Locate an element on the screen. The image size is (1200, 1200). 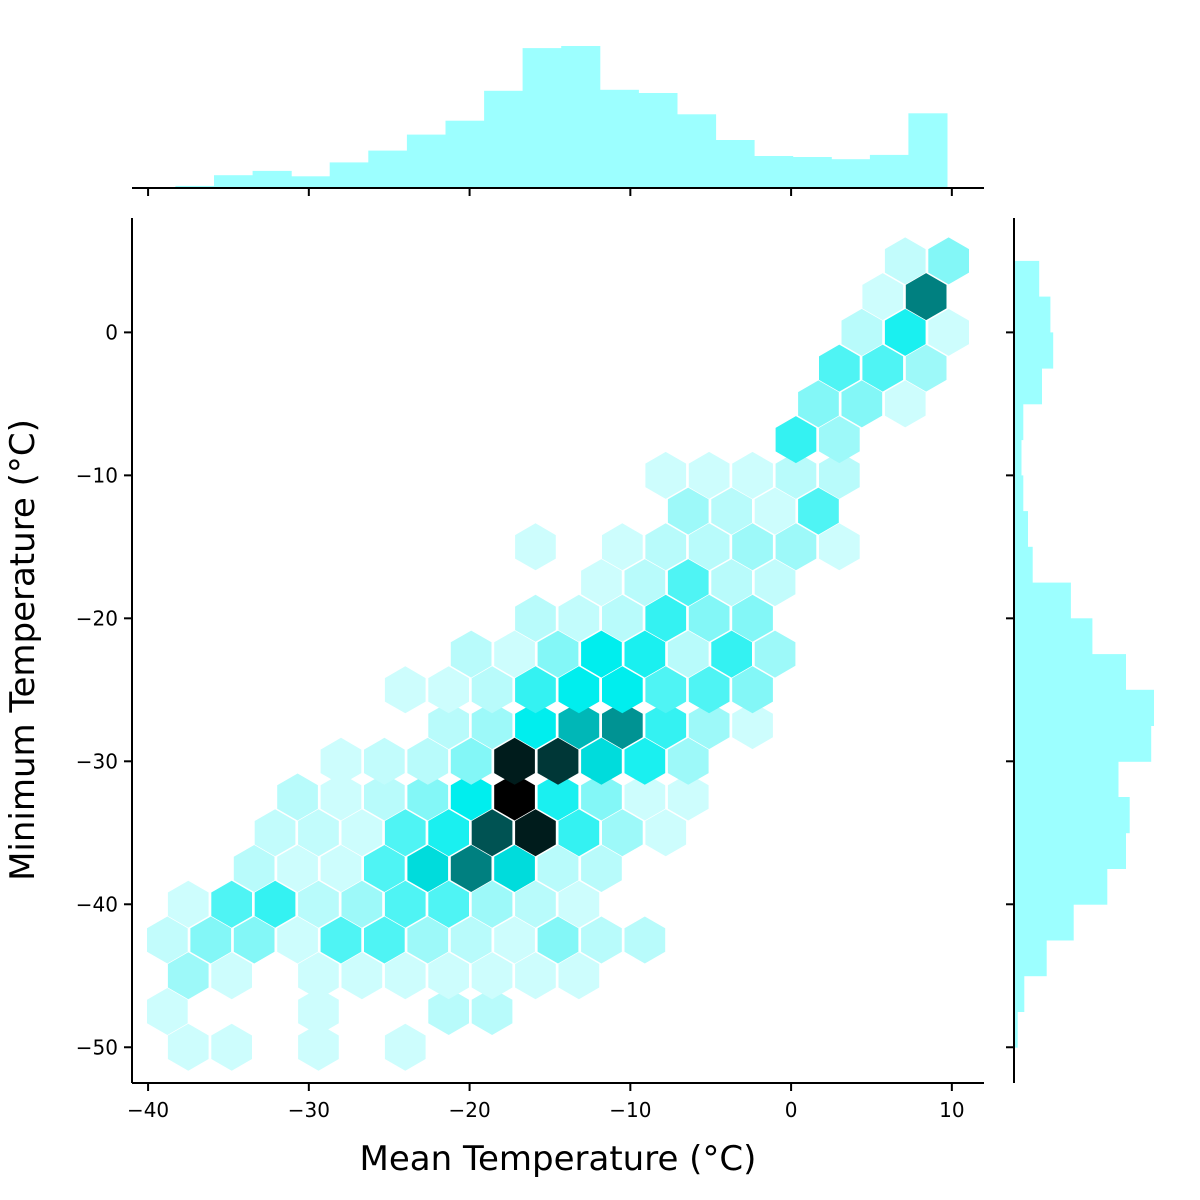
y-axis-title: Minimum Temperature (°C) is located at coordinates (23, 650).